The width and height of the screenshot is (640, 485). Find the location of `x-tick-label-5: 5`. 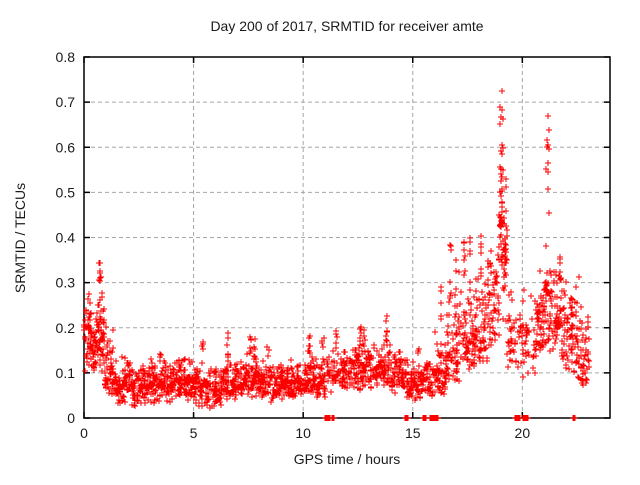

x-tick-label-5: 5 is located at coordinates (194, 433).